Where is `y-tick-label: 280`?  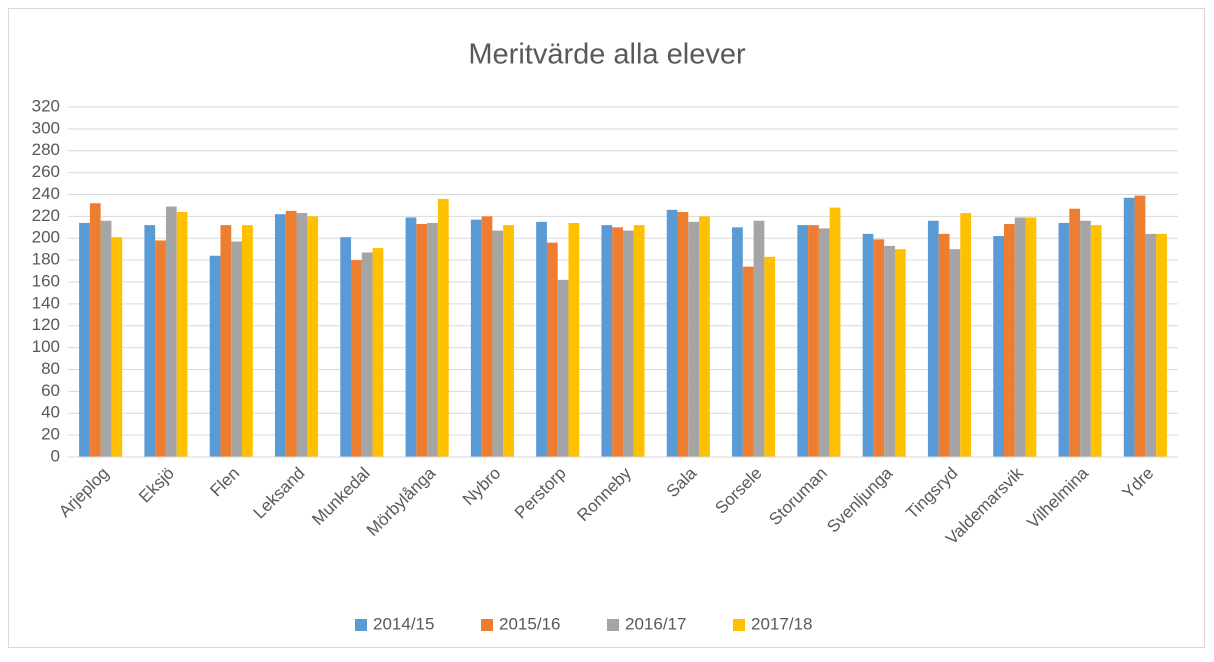 y-tick-label: 280 is located at coordinates (46, 149).